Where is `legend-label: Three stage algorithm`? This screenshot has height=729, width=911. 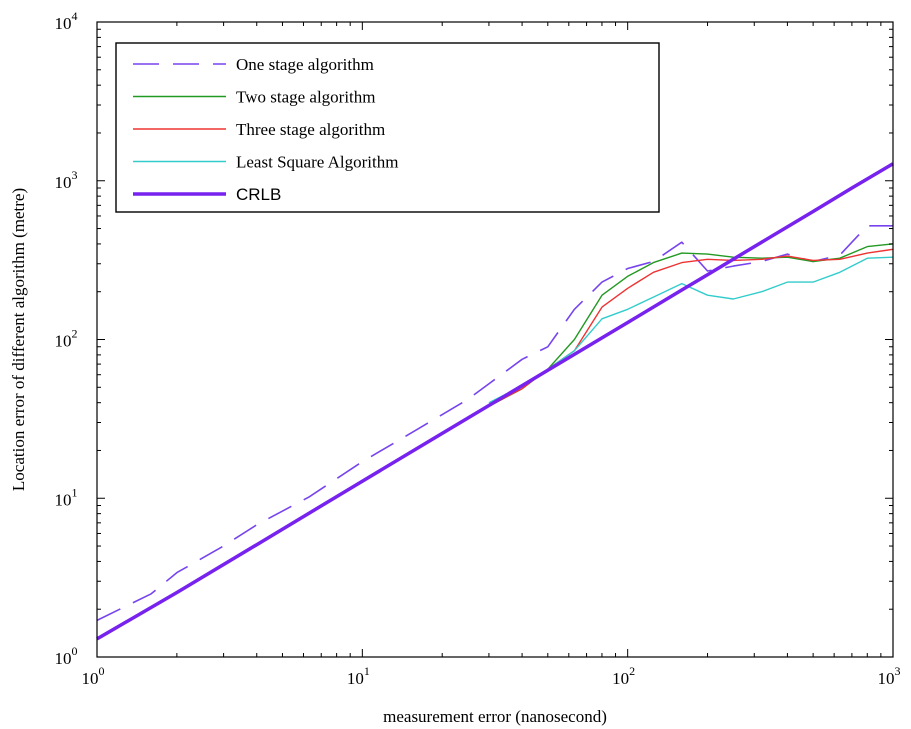 legend-label: Three stage algorithm is located at coordinates (310, 129).